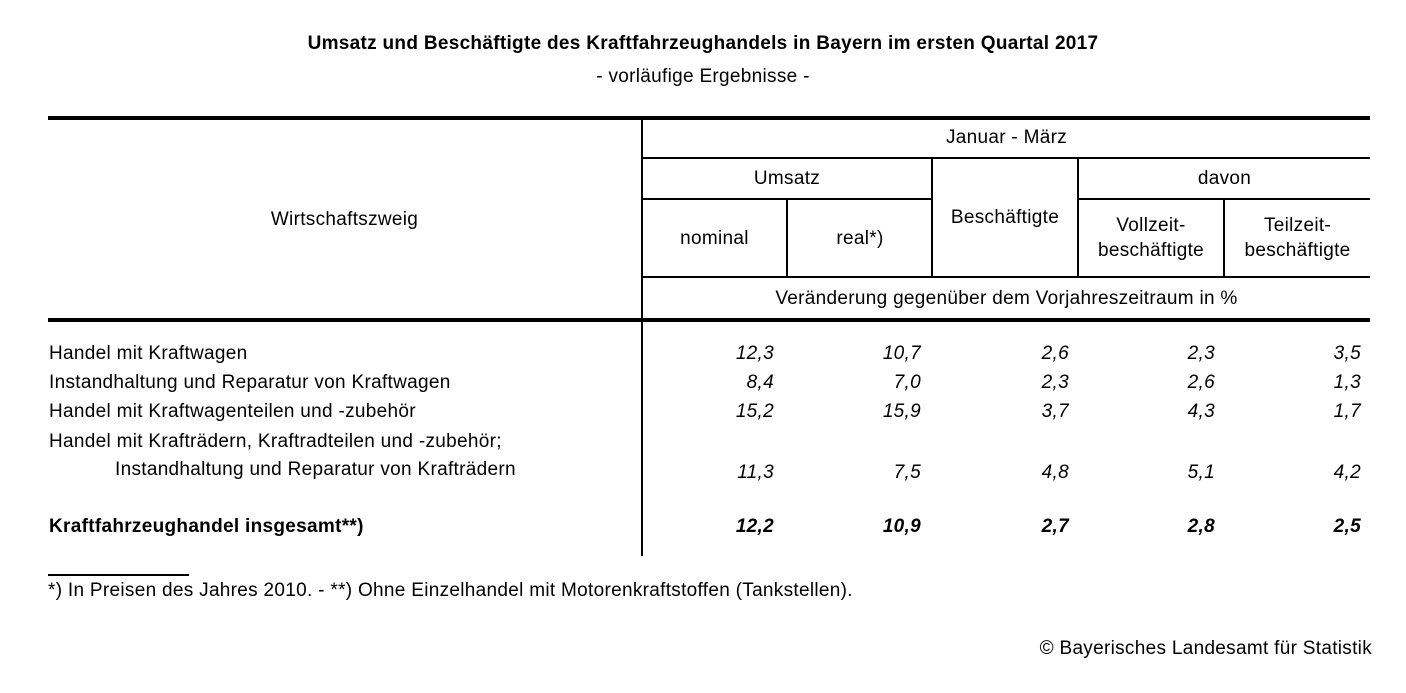 This screenshot has height=693, width=1406. I want to click on row-label: Handel mit Kraftwagenteilen und -zubehör, so click(232, 411).